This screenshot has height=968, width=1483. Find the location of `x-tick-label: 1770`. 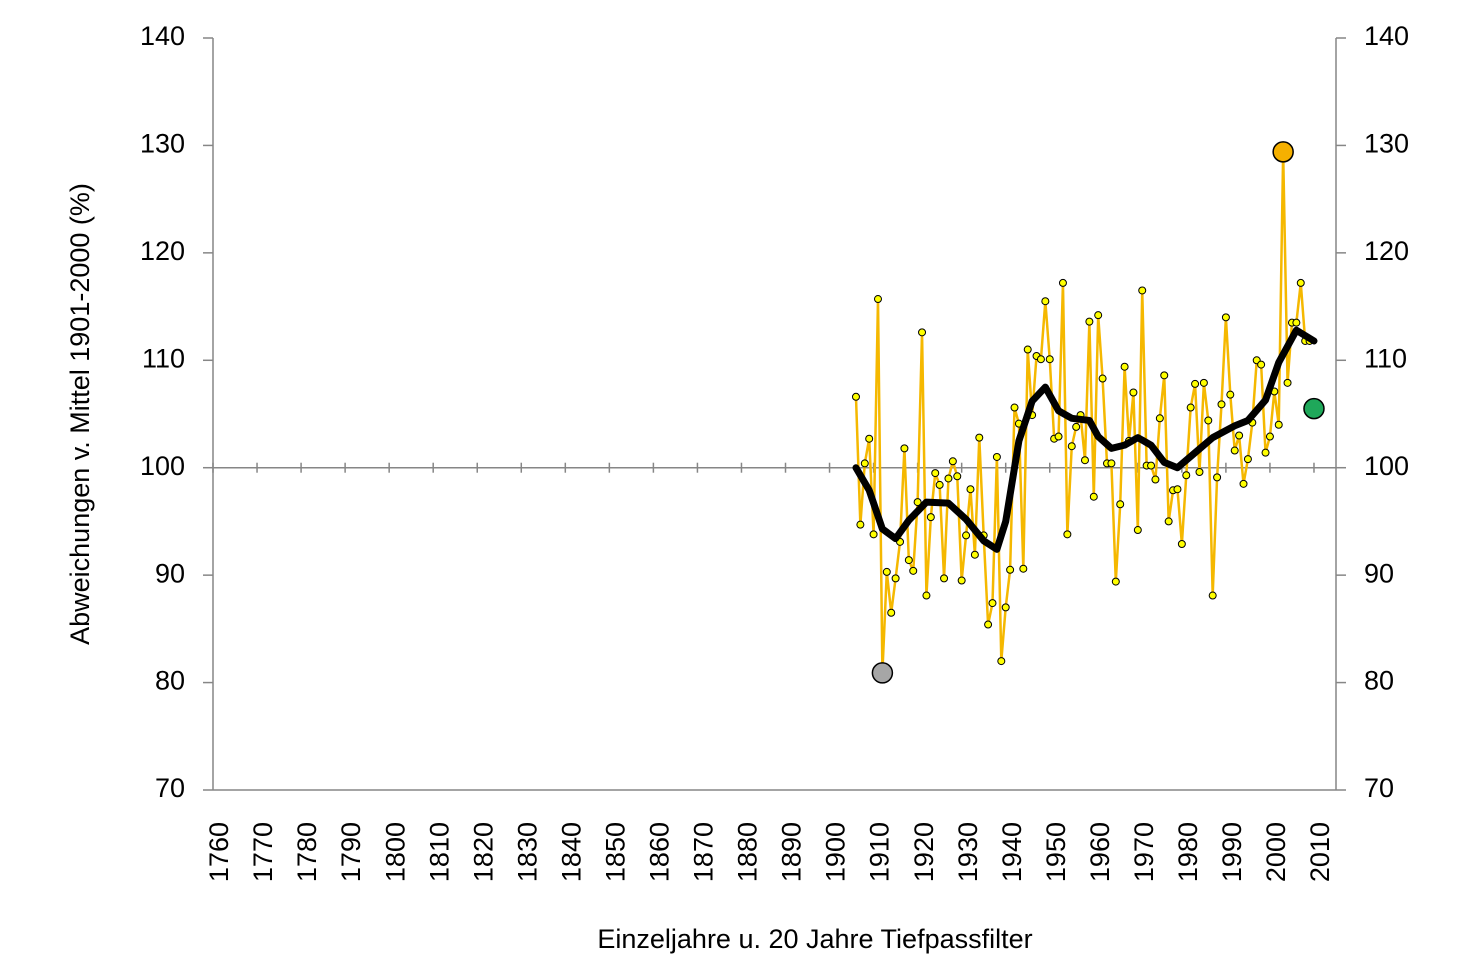

x-tick-label: 1770 is located at coordinates (263, 852).